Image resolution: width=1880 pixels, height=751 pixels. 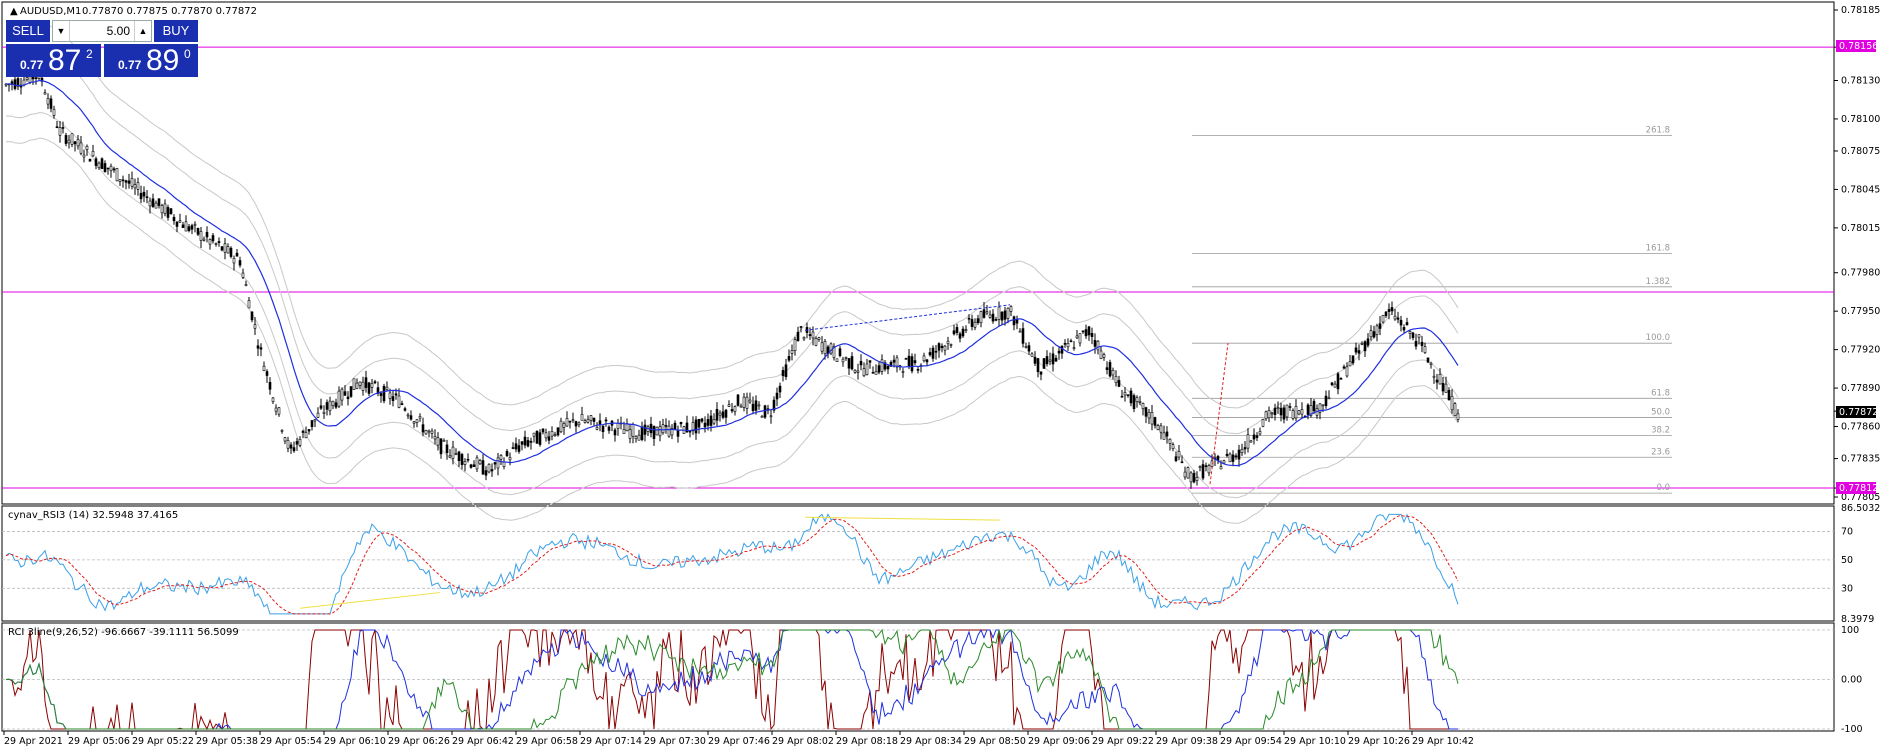 What do you see at coordinates (995, 741) in the screenshot?
I see `time-axis-label: 29 Apr 08:50` at bounding box center [995, 741].